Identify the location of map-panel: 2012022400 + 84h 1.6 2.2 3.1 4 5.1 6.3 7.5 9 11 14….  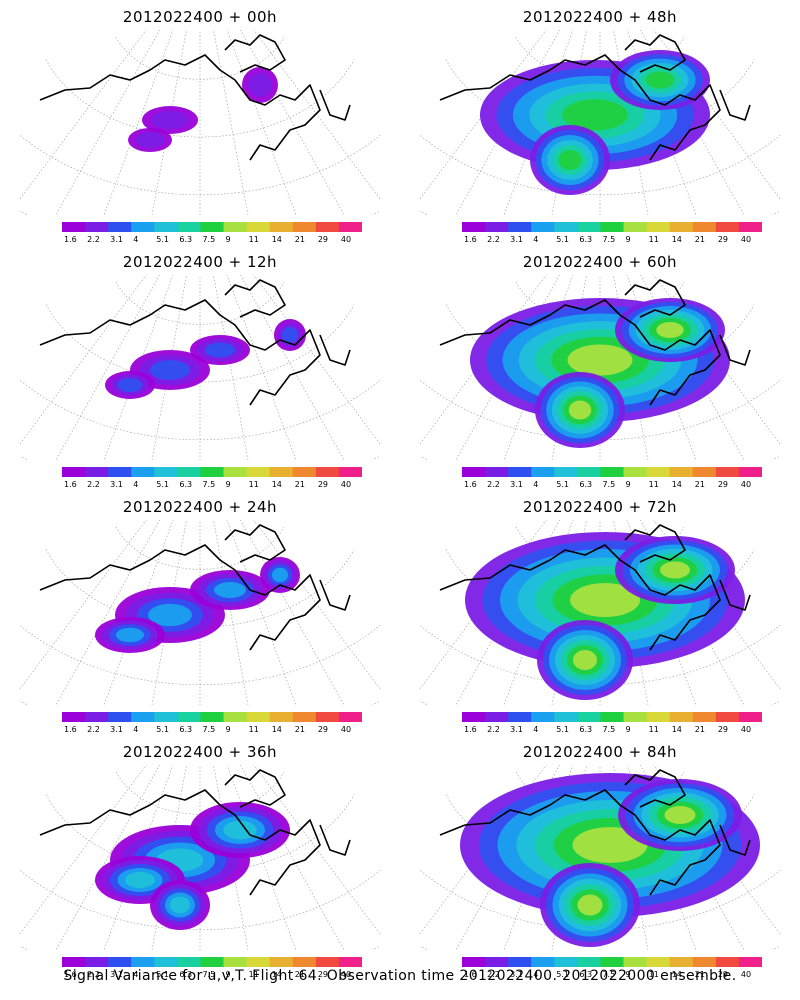
(600, 857).